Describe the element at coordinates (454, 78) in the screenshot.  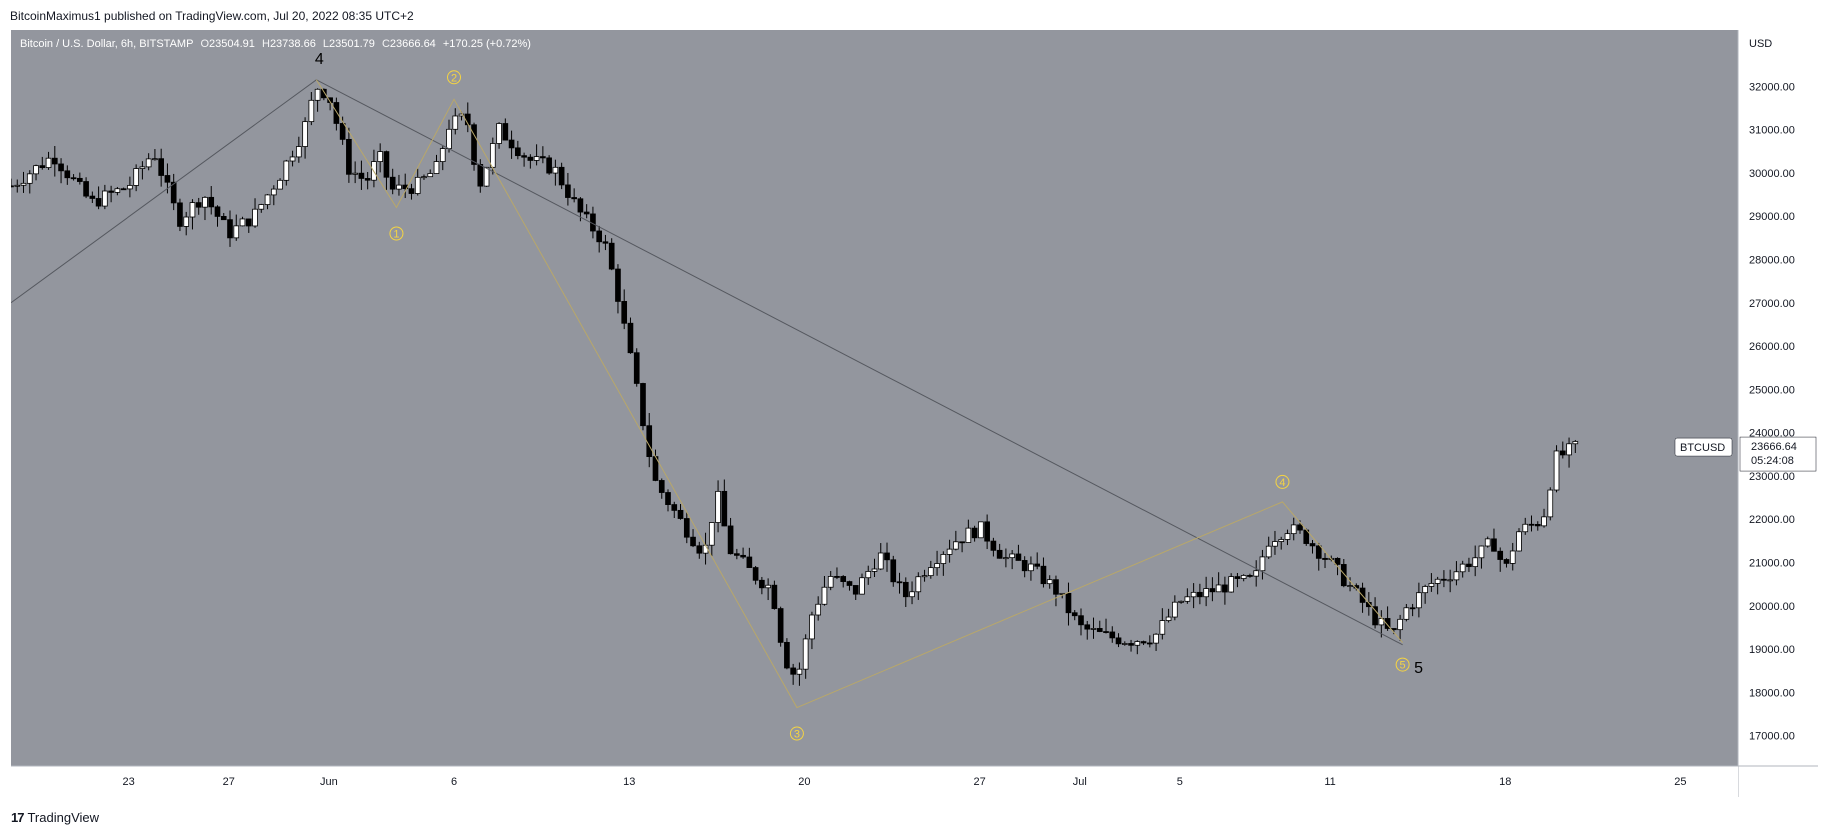
I see `sub-wave-marker-label: 2` at that location.